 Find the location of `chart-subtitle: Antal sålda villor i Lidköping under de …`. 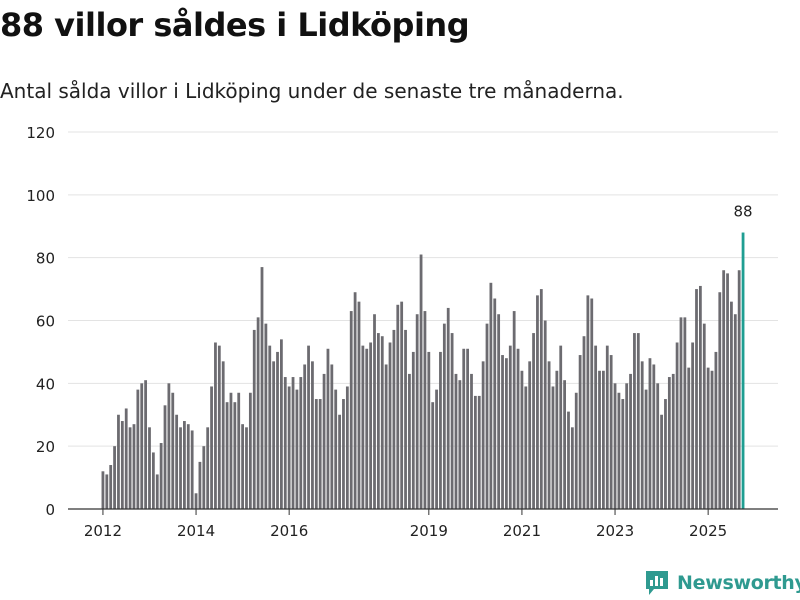

chart-subtitle: Antal sålda villor i Lidköping under de … is located at coordinates (312, 91).